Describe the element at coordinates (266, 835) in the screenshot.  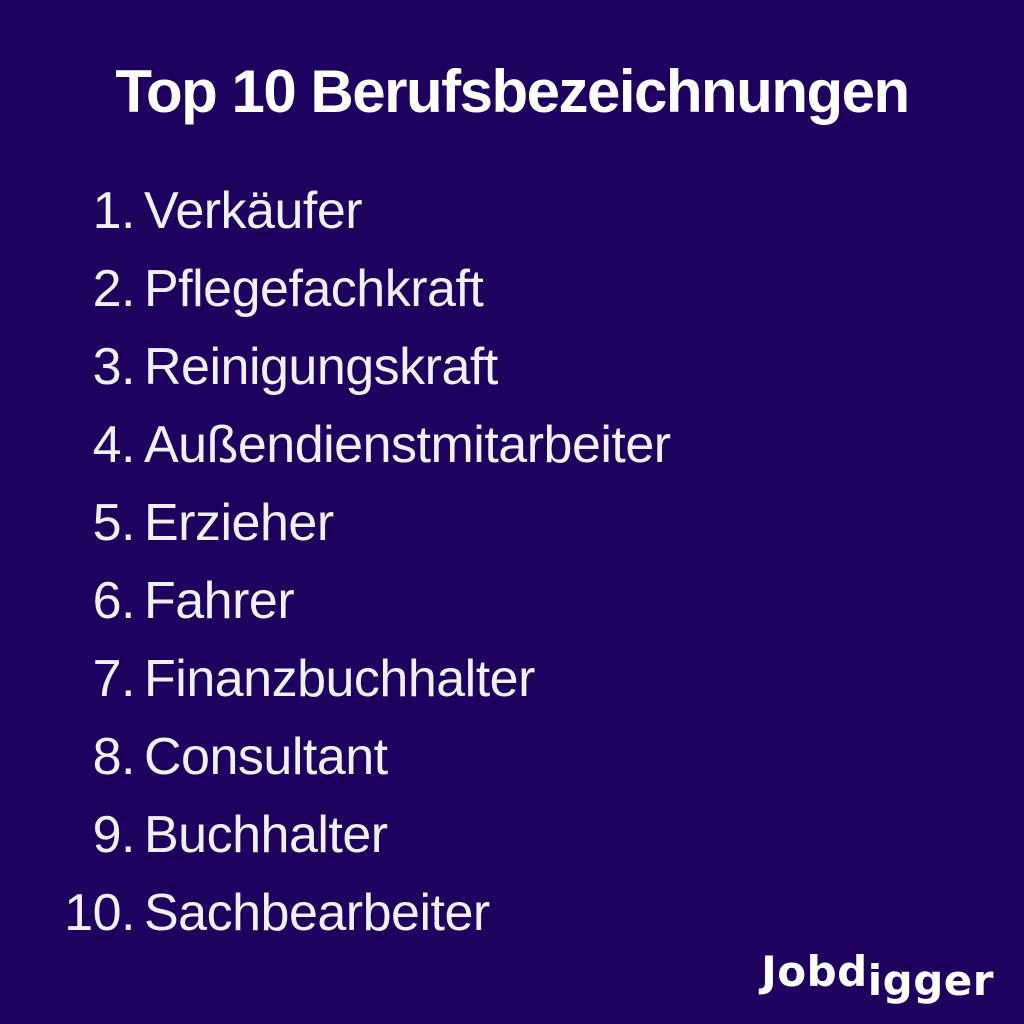
I see `list-item-label: Buchhalter` at that location.